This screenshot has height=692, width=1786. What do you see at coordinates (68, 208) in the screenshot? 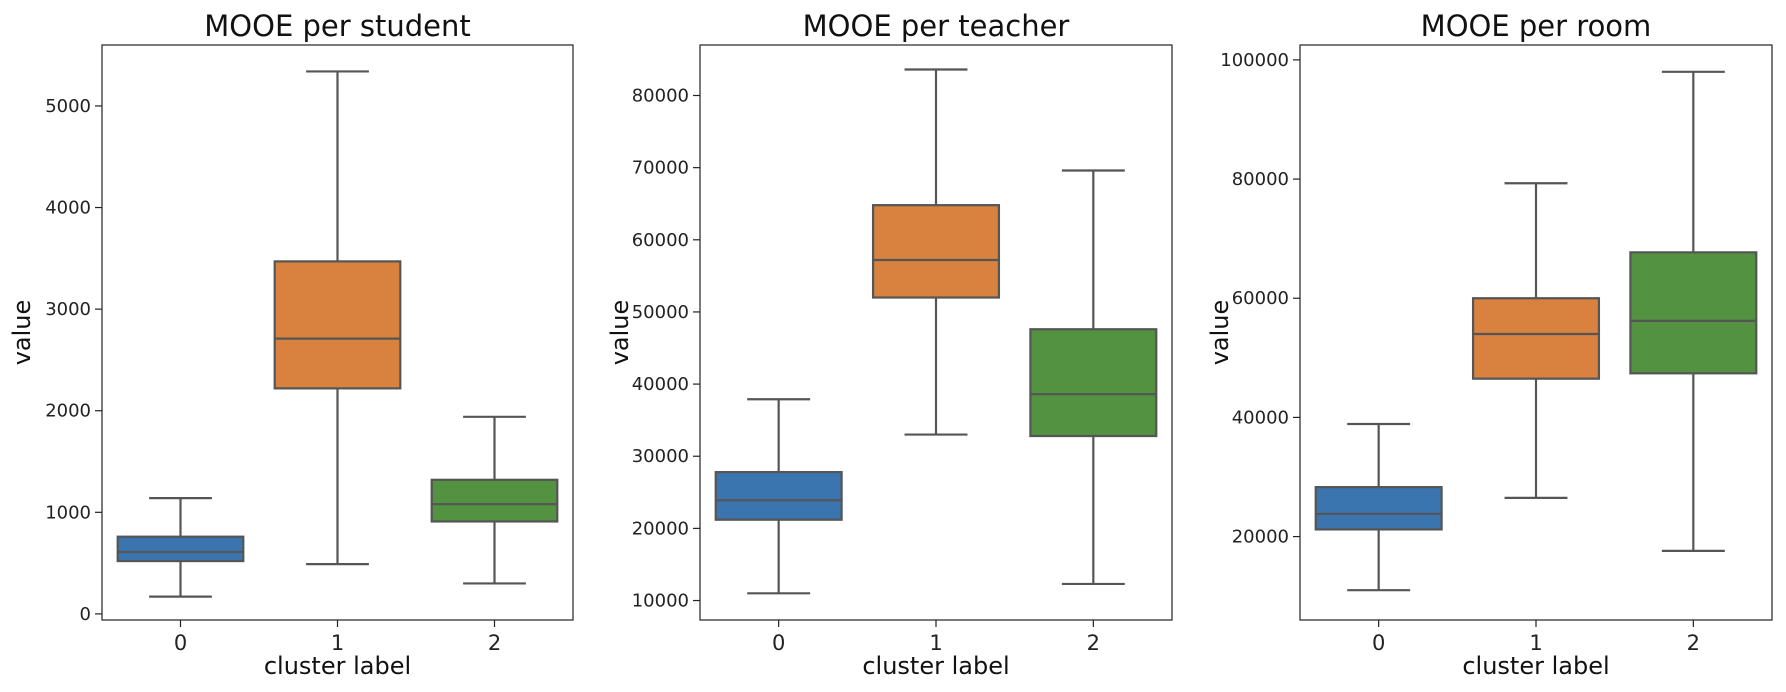
I see `y-tick-label: 4000` at bounding box center [68, 208].